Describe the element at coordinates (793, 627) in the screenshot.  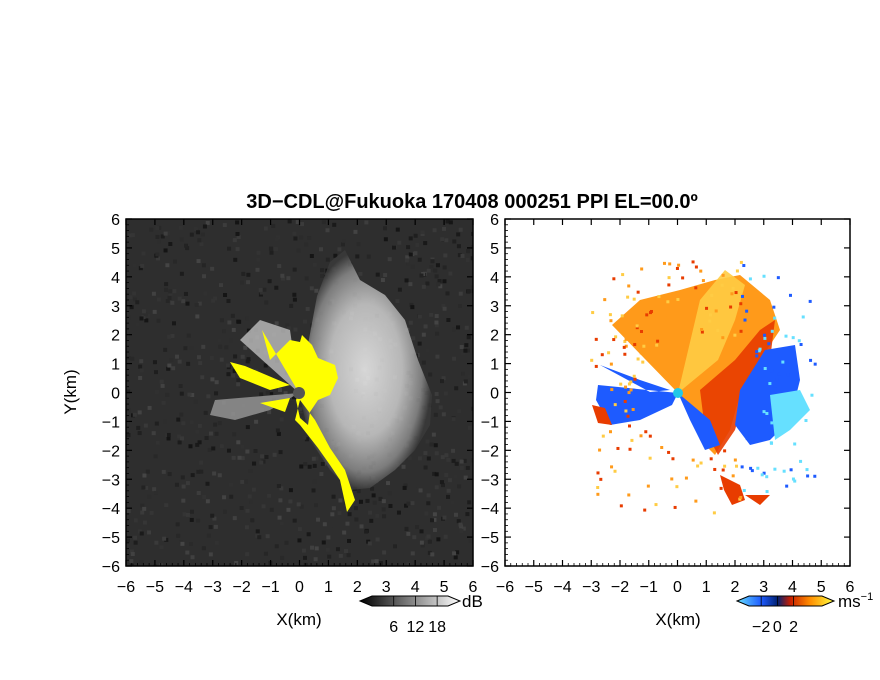
I see `velocity-colorbar-tick-label: 2` at that location.